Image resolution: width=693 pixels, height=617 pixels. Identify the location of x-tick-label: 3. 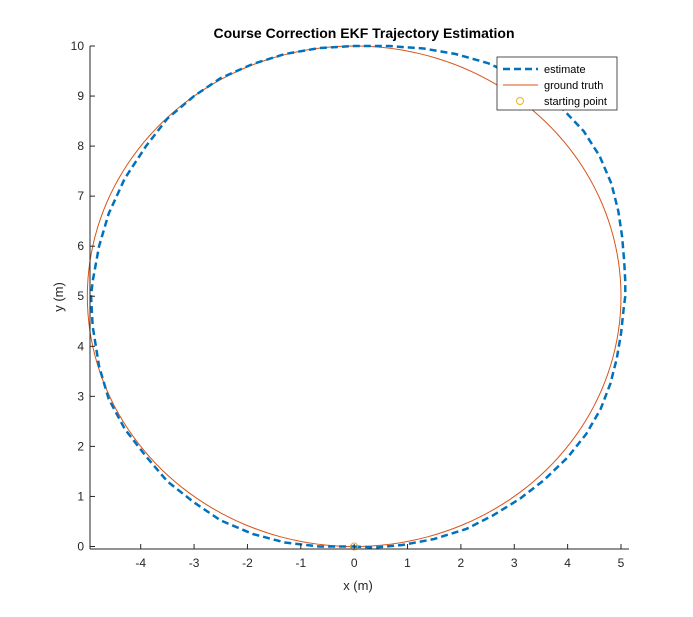
(514, 563).